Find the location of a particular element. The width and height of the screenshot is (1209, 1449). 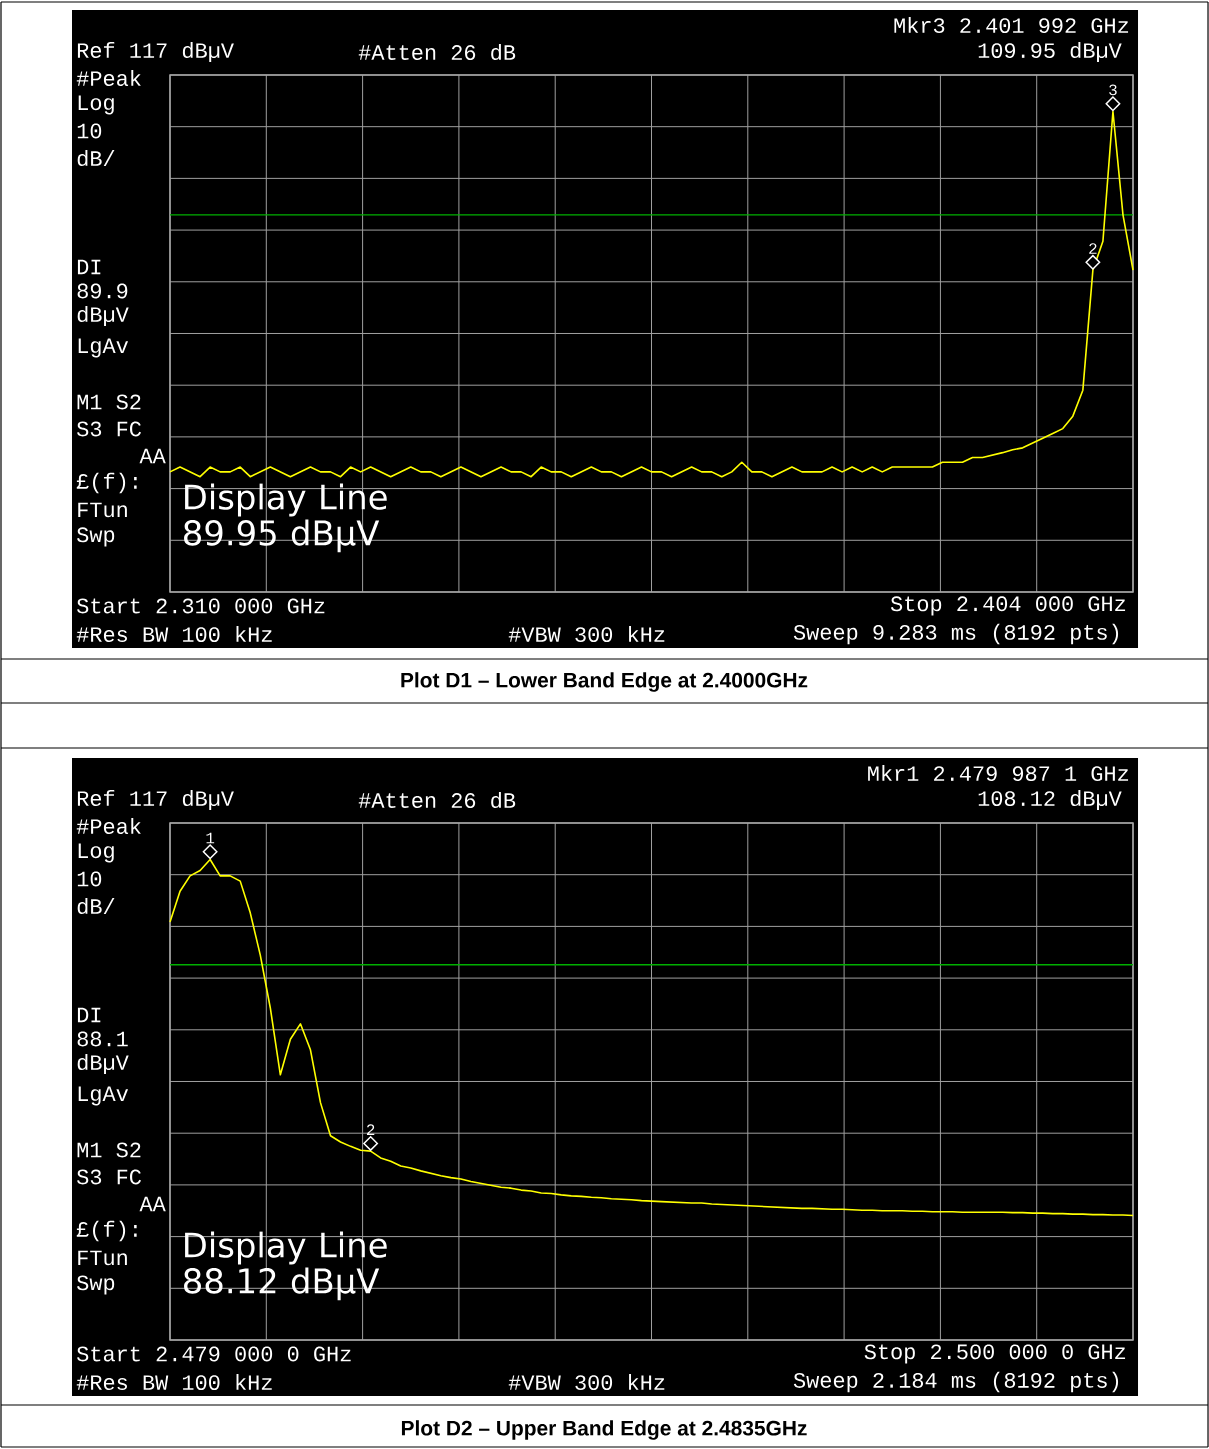

text: Plot D2 – Upper Band Edge at 2.4835GHz is located at coordinates (604, 1430).